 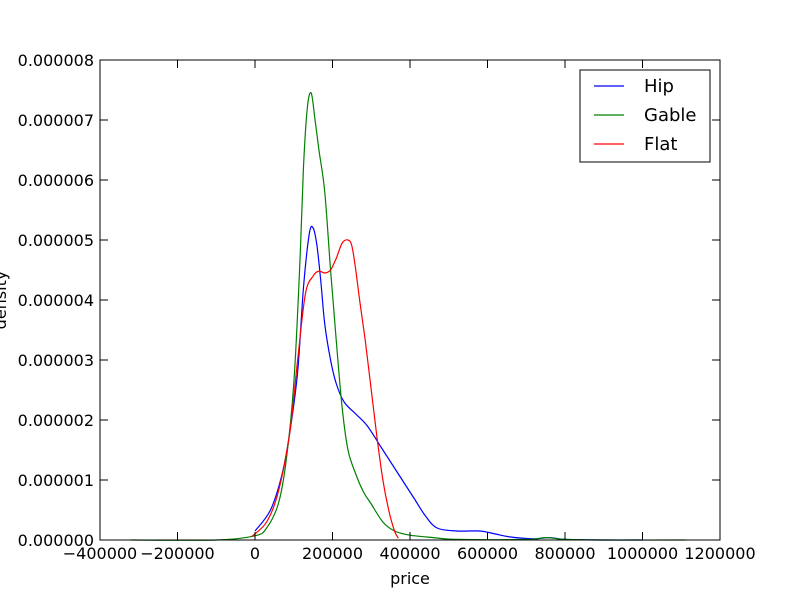 What do you see at coordinates (56, 180) in the screenshot?
I see `y-tick-label: 0.000006` at bounding box center [56, 180].